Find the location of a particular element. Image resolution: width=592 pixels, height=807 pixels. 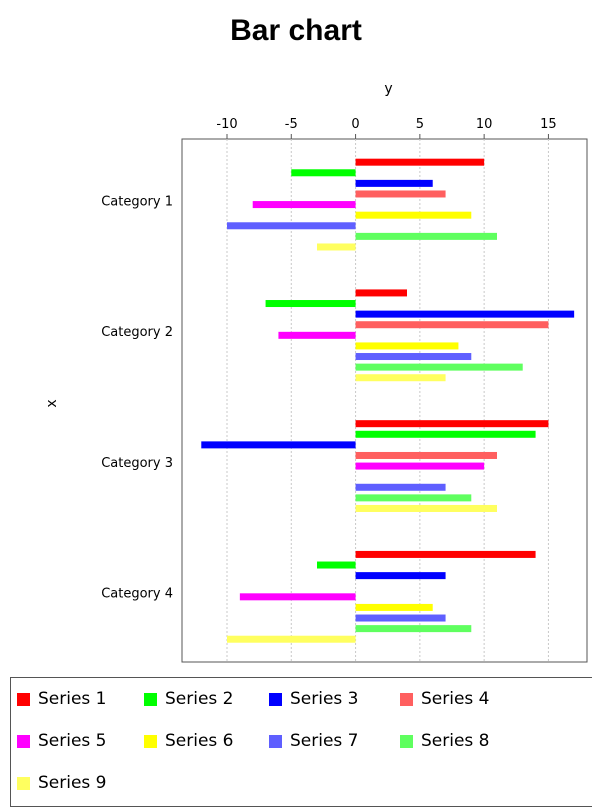

legend-item: Series 3 is located at coordinates (314, 699).